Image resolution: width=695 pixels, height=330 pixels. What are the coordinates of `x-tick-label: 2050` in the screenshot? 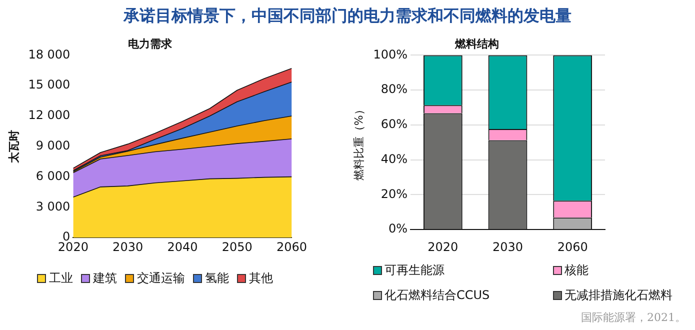 It's located at (237, 247).